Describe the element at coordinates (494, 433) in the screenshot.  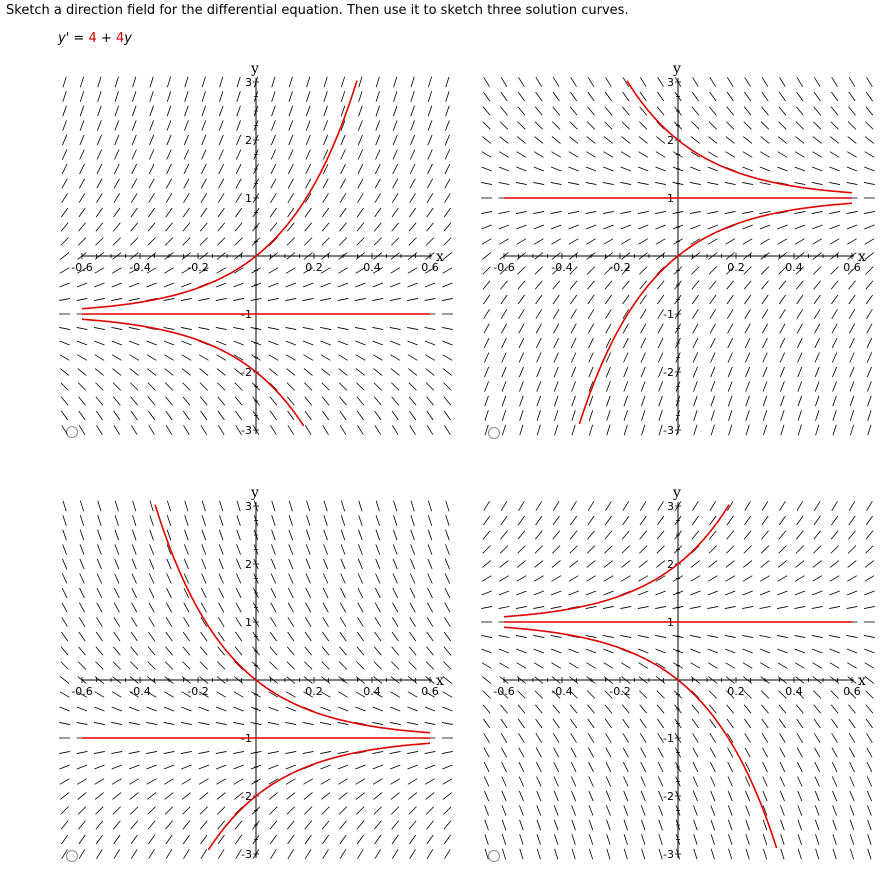
I see `radio-option-b` at that location.